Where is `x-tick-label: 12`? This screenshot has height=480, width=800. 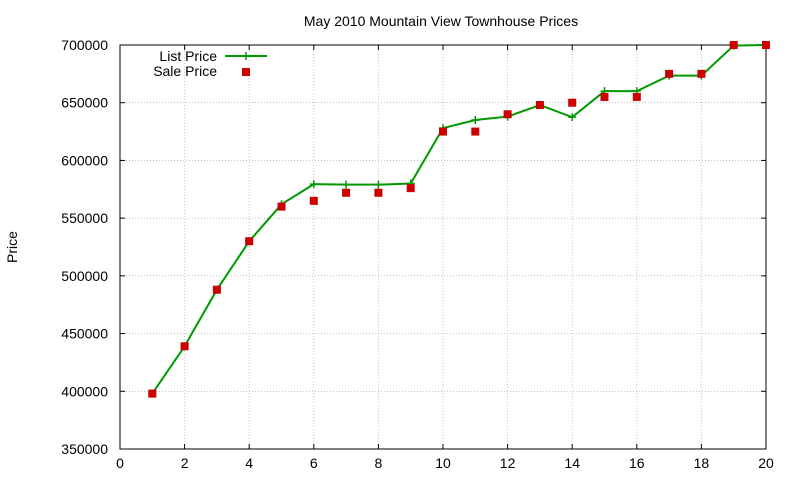 x-tick-label: 12 is located at coordinates (508, 463).